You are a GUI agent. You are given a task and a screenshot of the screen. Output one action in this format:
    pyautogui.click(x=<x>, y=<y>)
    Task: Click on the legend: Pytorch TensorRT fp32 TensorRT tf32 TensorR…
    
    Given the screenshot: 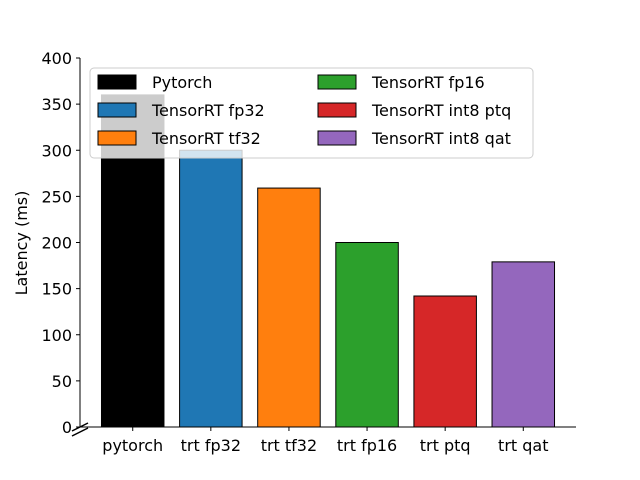 What is the action you would take?
    pyautogui.click(x=311, y=113)
    